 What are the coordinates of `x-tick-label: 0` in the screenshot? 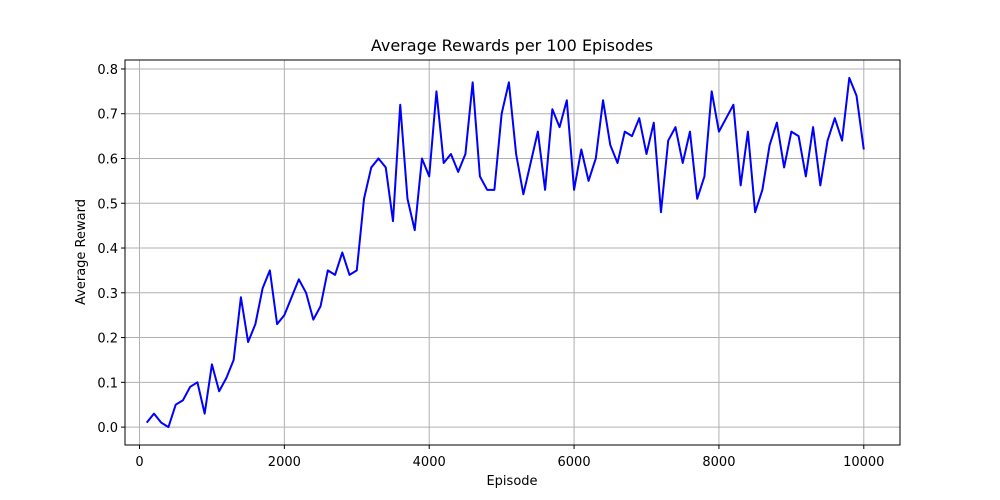 It's located at (139, 462).